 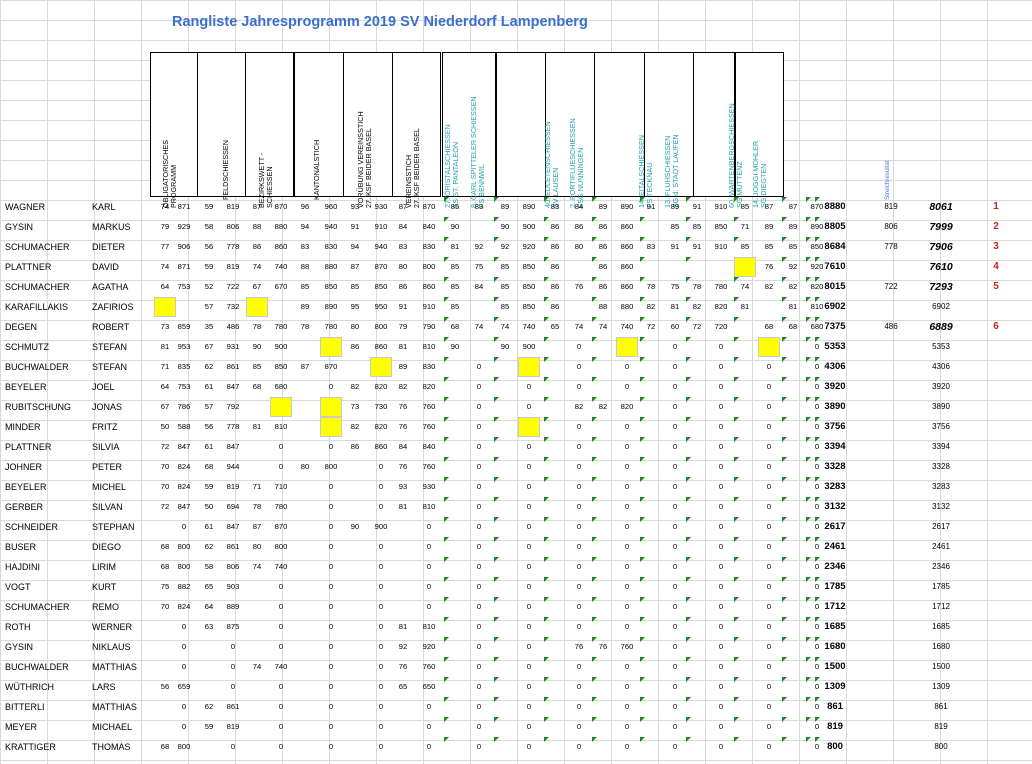 I want to click on score-cell: 588, so click(x=184, y=426).